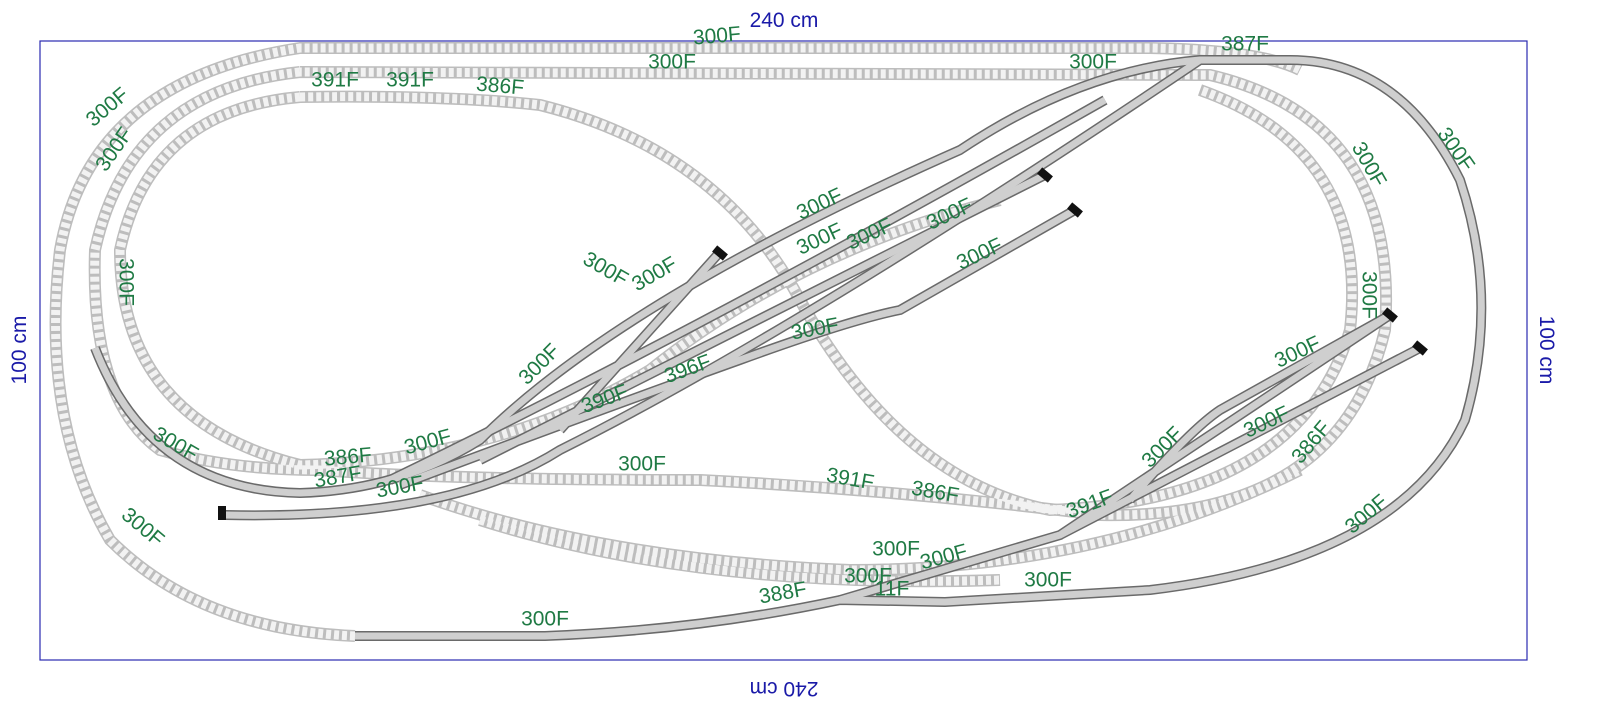  I want to click on track-label: 387F, so click(1245, 44).